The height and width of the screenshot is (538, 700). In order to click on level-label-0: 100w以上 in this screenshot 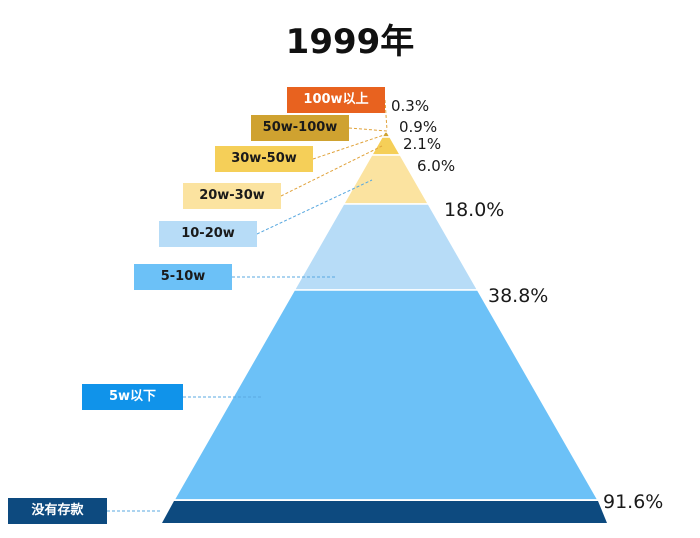, I will do `click(336, 100)`.